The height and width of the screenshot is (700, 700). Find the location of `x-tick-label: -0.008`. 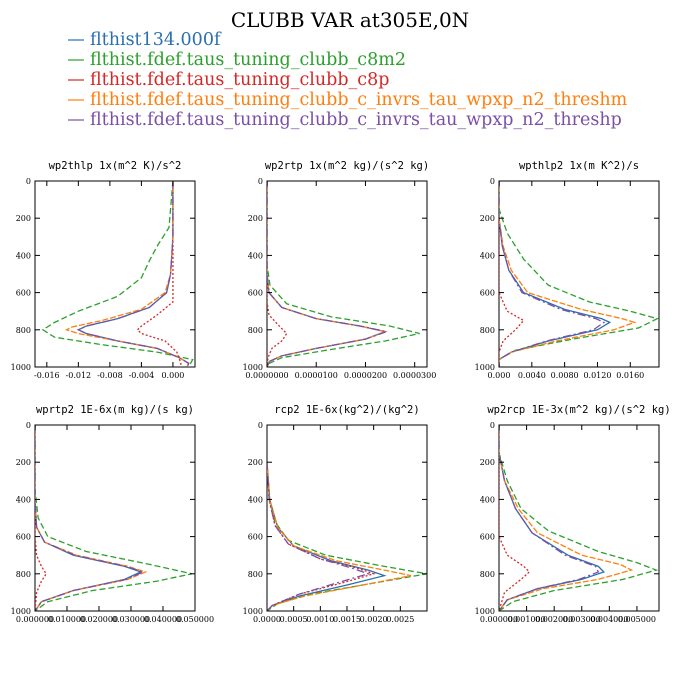

x-tick-label: -0.008 is located at coordinates (110, 375).